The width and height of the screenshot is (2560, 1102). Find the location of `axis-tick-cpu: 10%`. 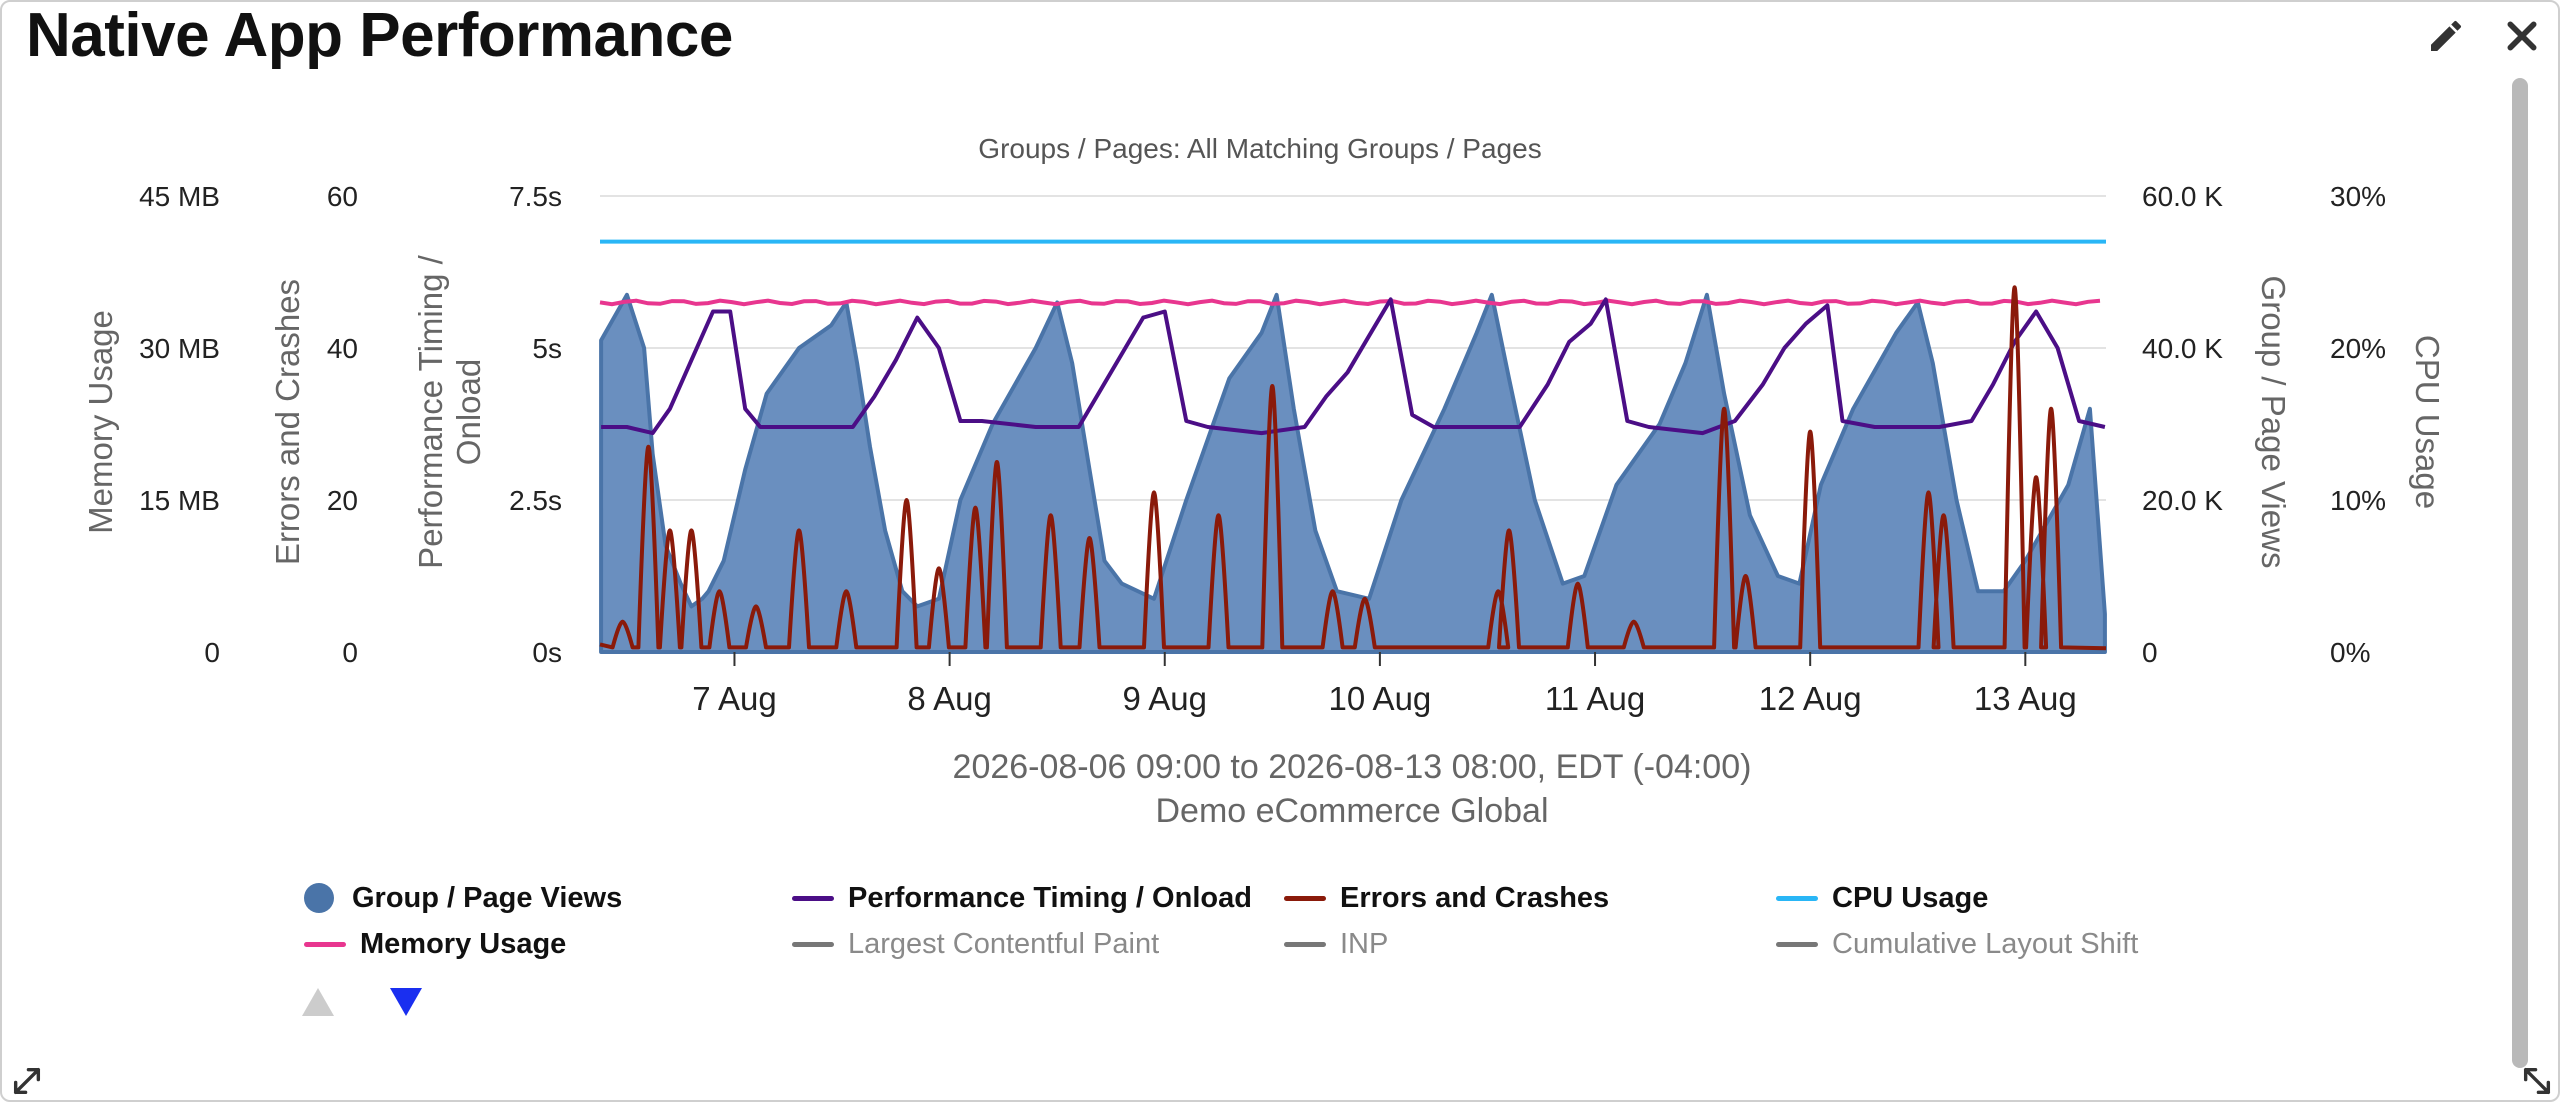

axis-tick-cpu: 10% is located at coordinates (2358, 500).